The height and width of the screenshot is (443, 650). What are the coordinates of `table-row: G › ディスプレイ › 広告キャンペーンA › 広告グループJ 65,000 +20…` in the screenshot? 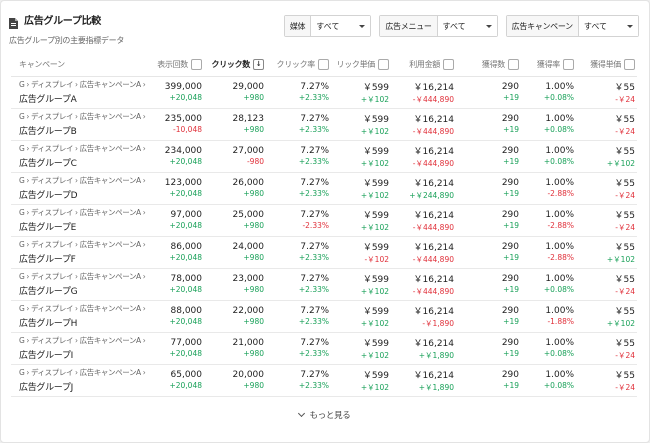 It's located at (324, 380).